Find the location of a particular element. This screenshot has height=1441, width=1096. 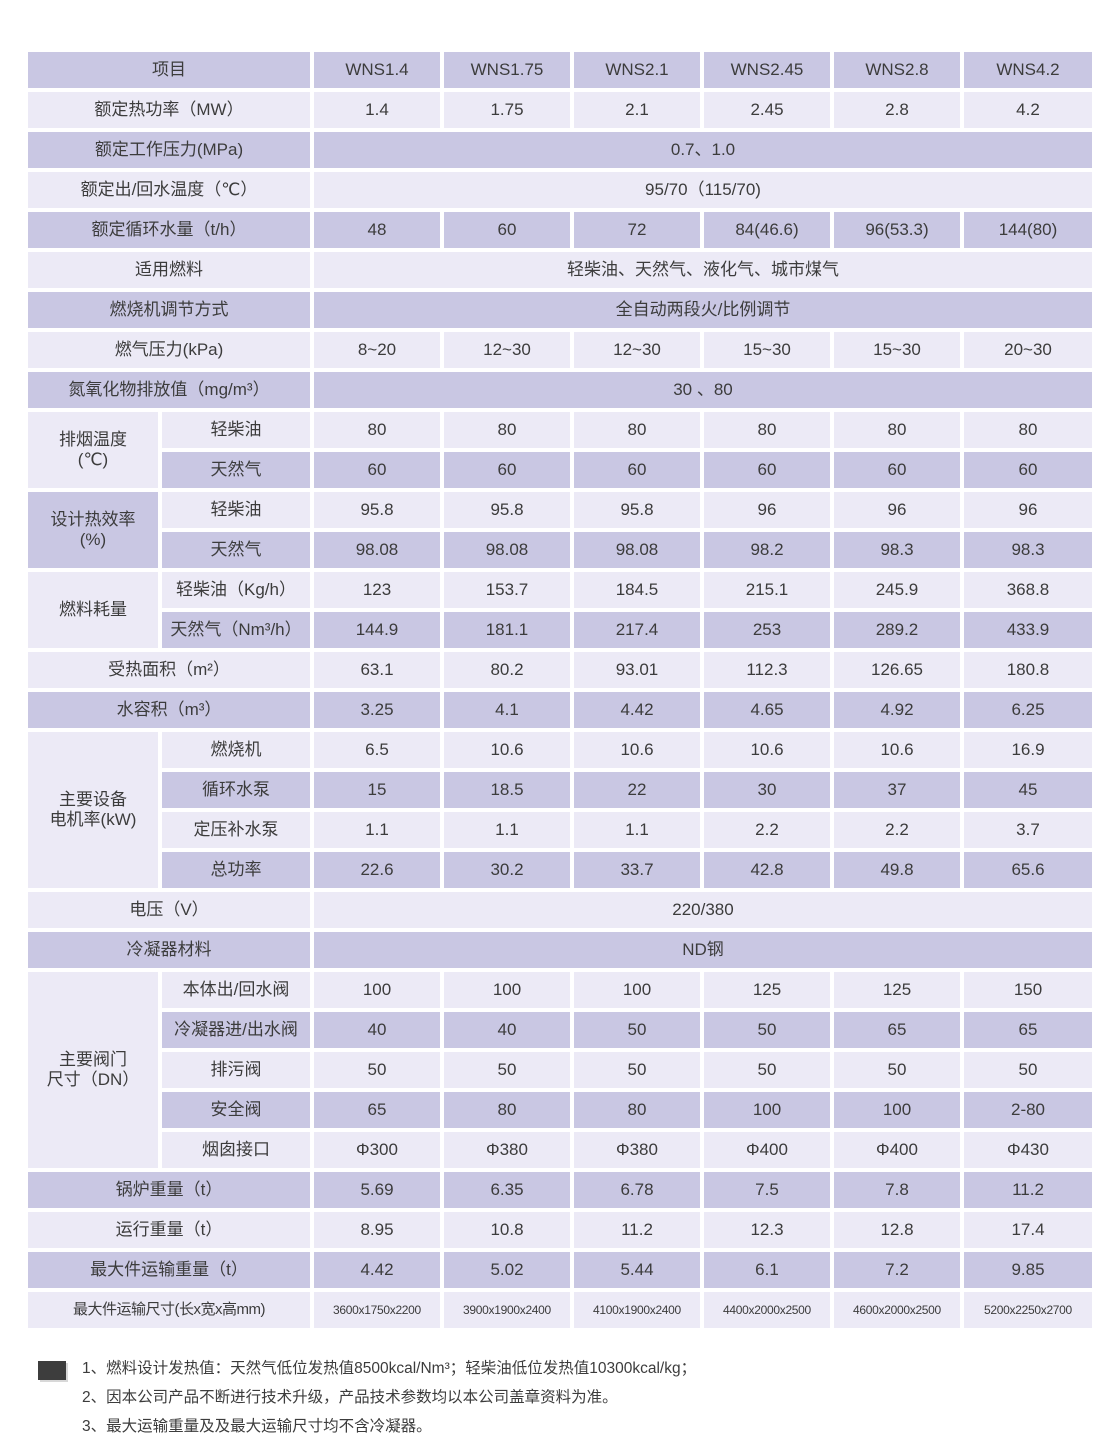

row-water-volume: 水容积（m³） 3.25 4.1 4.42 4.65 4.92 6.25 is located at coordinates (560, 710).